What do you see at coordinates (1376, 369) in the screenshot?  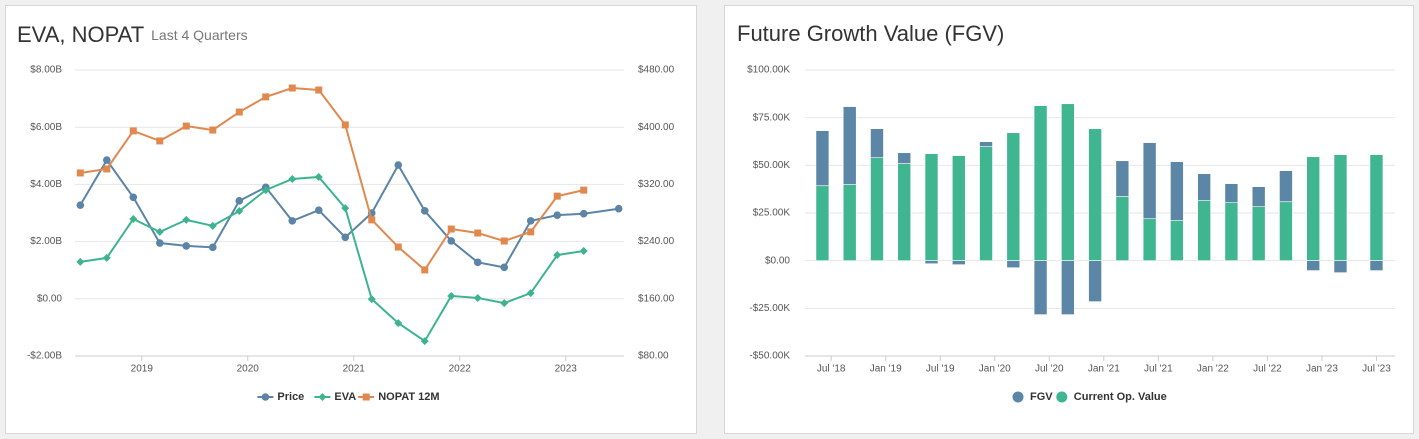 I see `x-tick-label: Jul '23` at bounding box center [1376, 369].